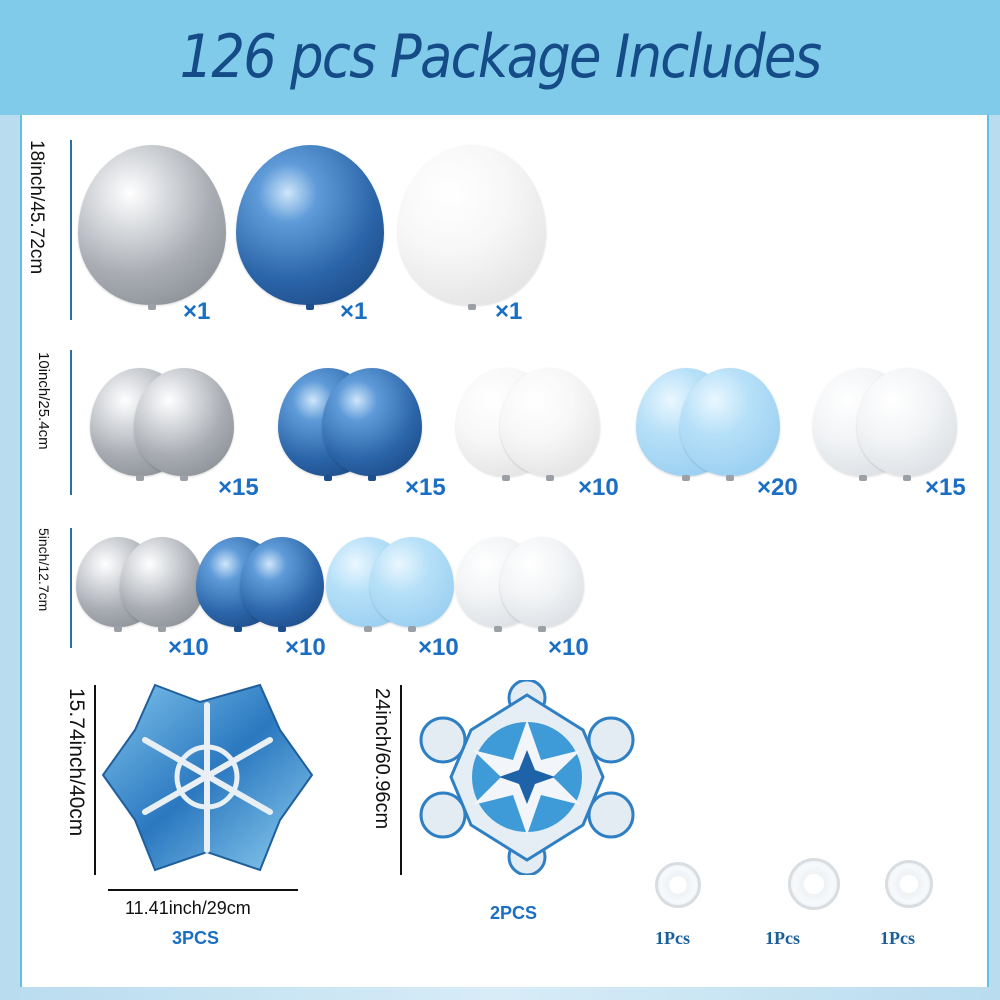  Describe the element at coordinates (678, 885) in the screenshot. I see `ribbon-roll-icon` at that location.